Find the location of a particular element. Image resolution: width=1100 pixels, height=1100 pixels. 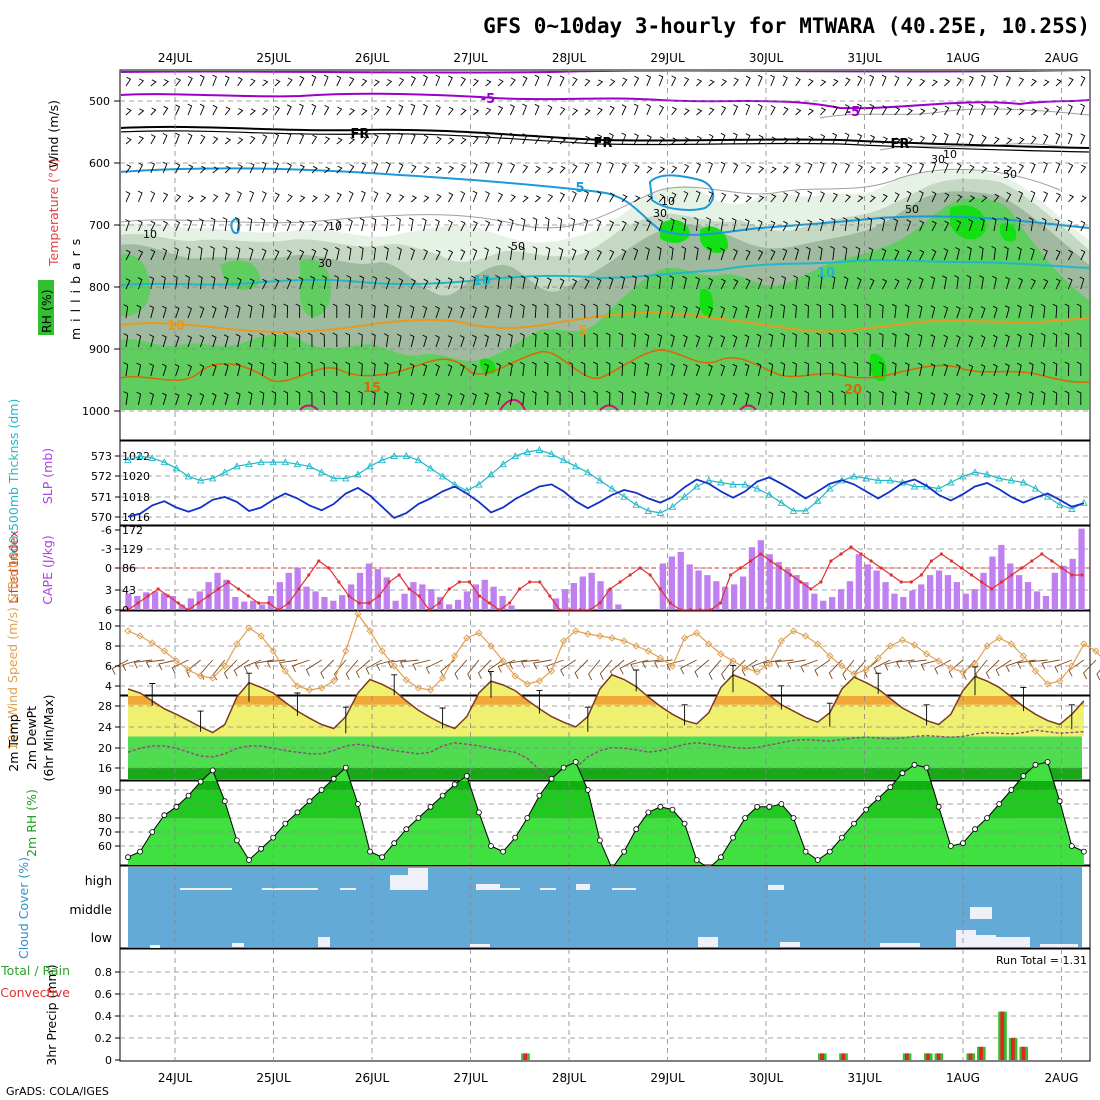

contour-purple is located at coordinates (605, 101).